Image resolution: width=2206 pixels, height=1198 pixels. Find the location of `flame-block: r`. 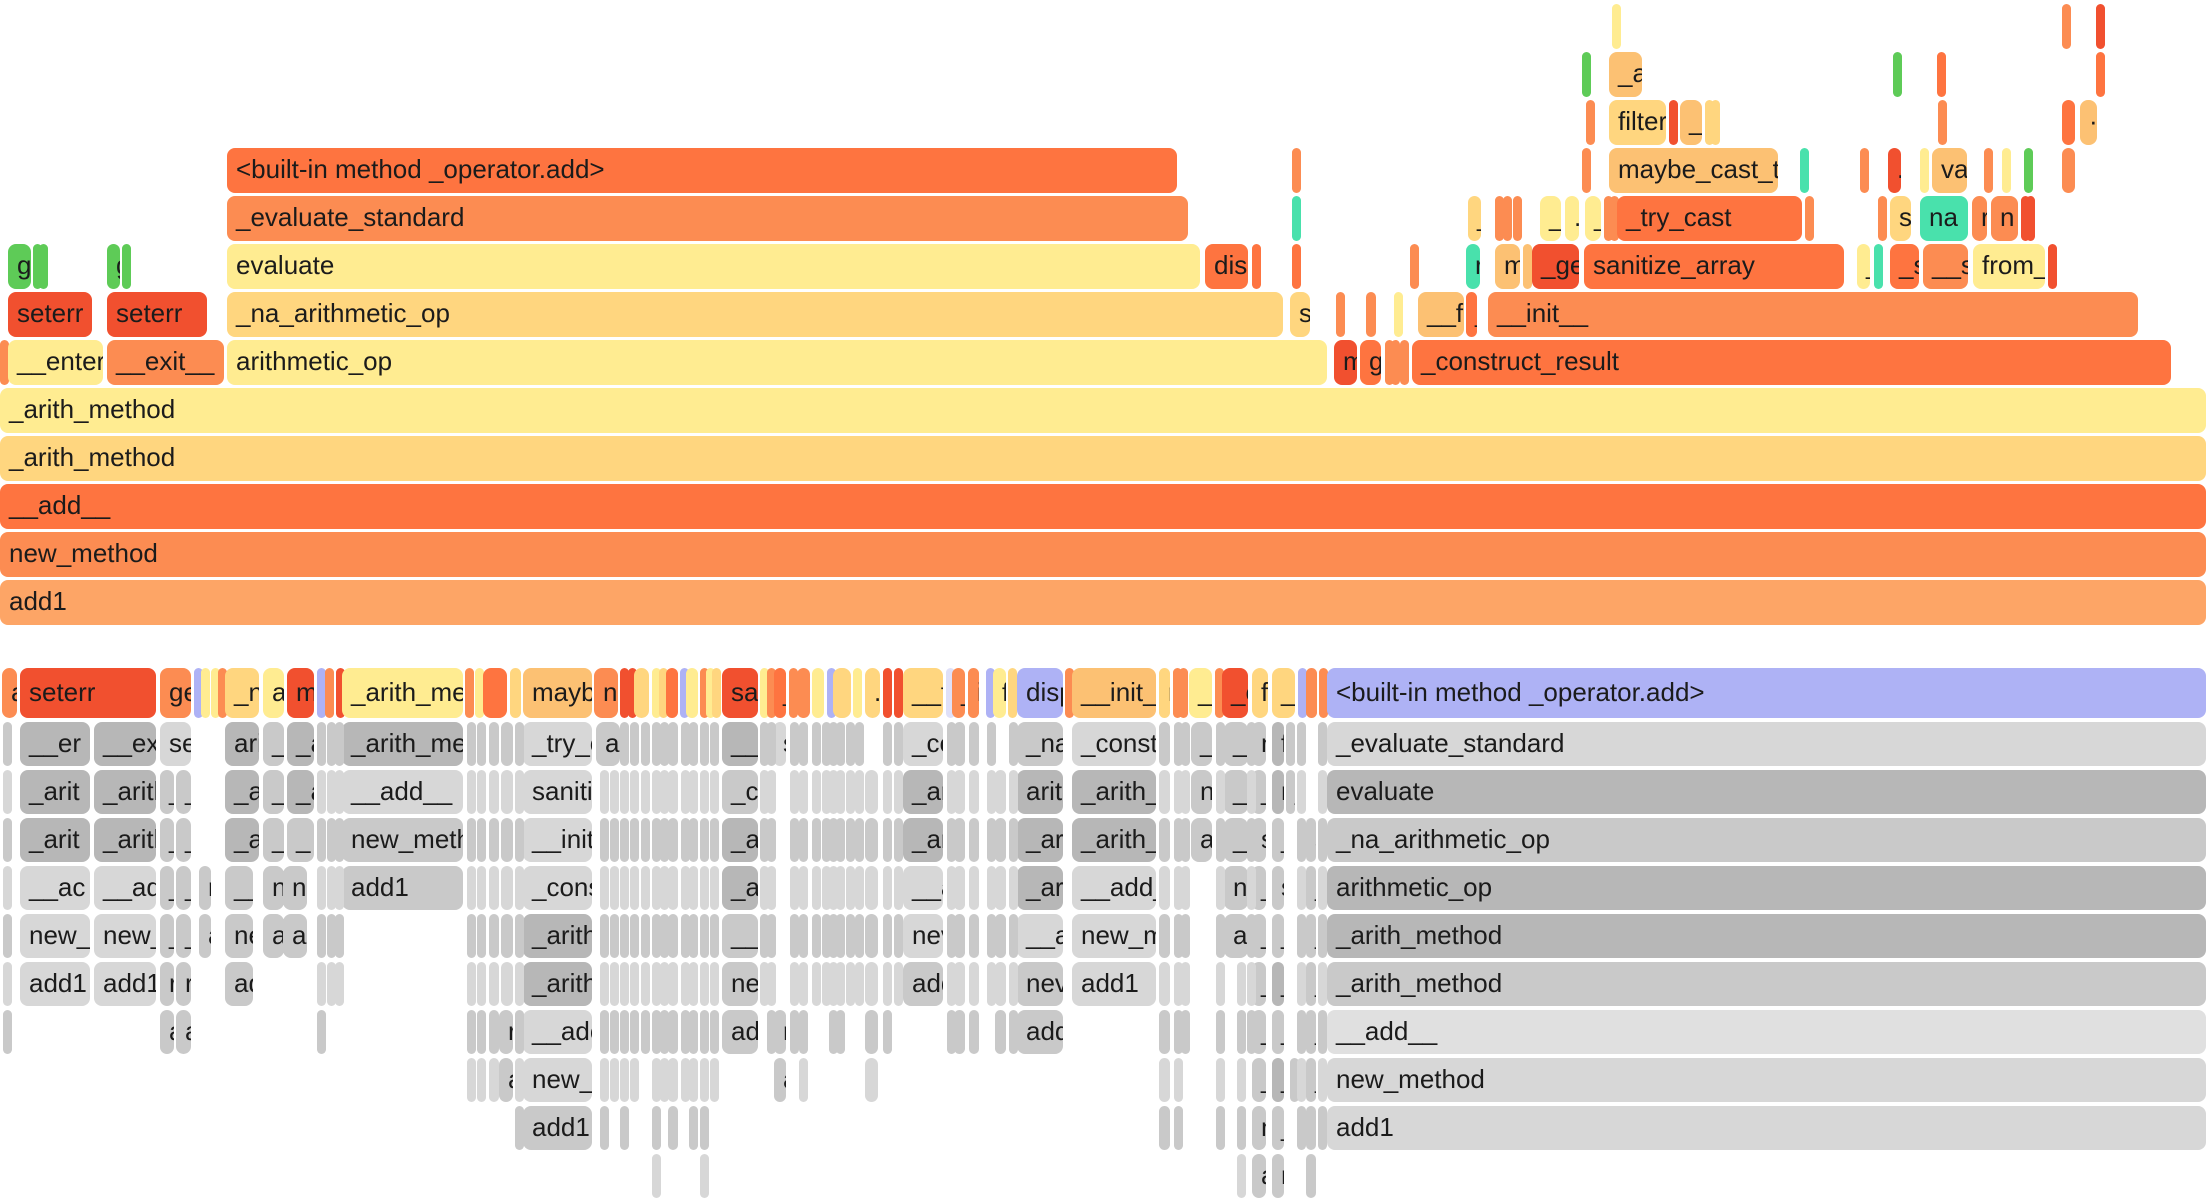

flame-block: r is located at coordinates (183, 984).